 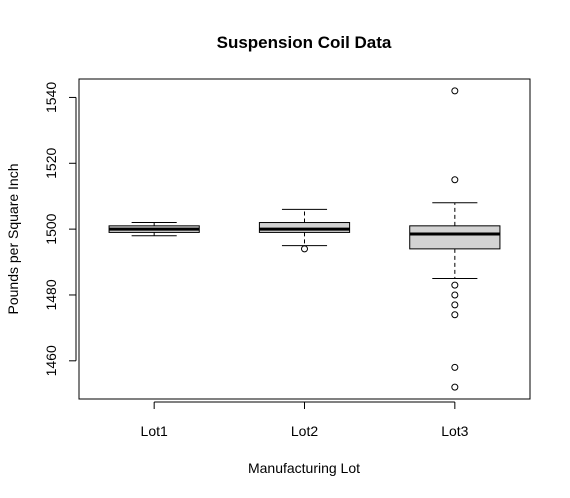 What do you see at coordinates (454, 431) in the screenshot?
I see `x-tick-label: Lot3` at bounding box center [454, 431].